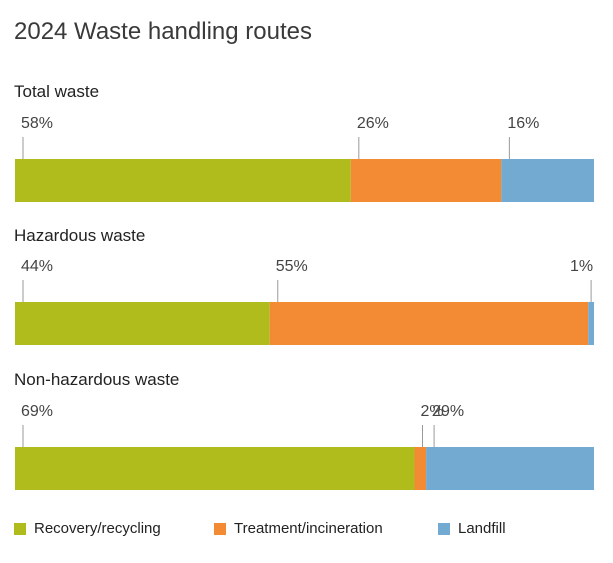 The image size is (613, 563). I want to click on legend-swatch-landfill, so click(444, 528).